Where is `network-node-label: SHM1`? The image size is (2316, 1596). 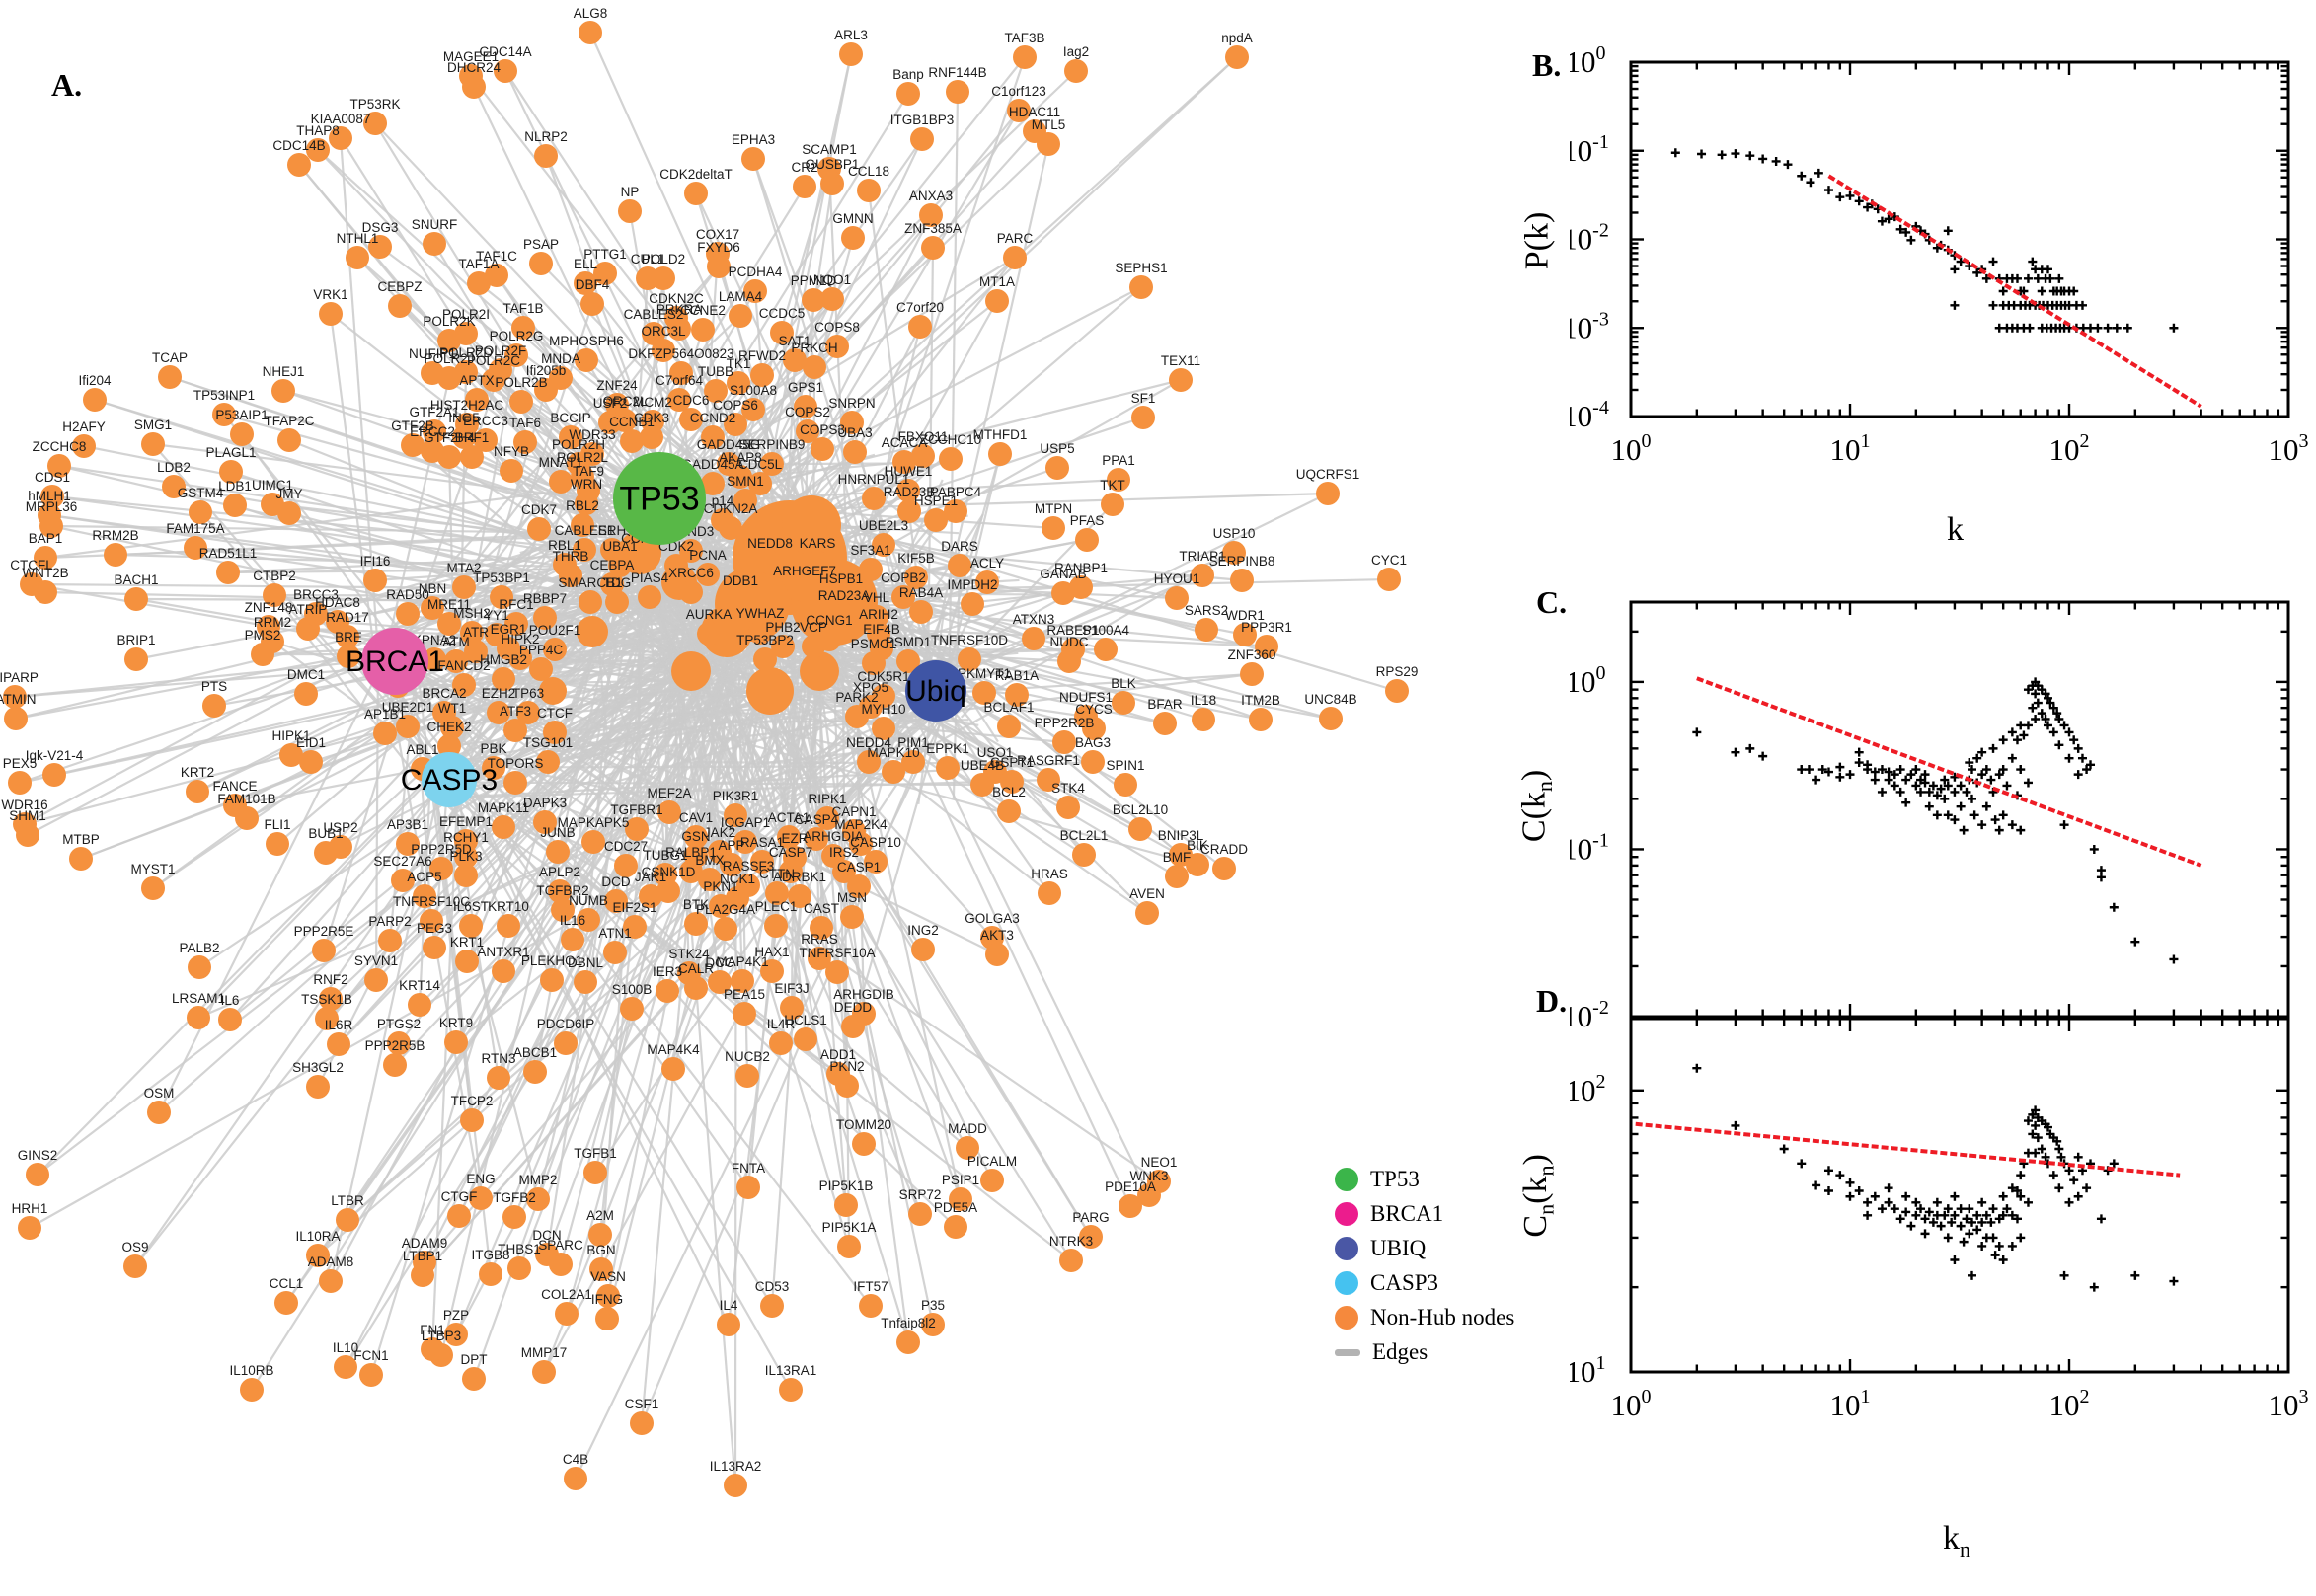 network-node-label: SHM1 is located at coordinates (28, 815).